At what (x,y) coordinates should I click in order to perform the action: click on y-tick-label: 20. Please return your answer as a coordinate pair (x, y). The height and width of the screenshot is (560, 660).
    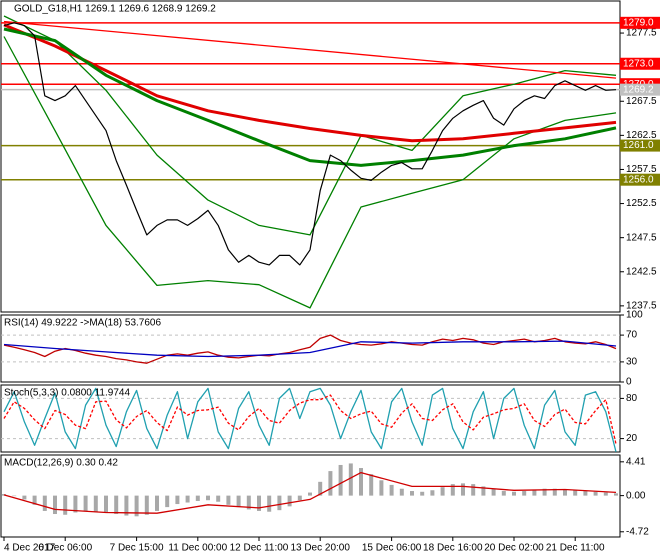
    Looking at the image, I should click on (632, 438).